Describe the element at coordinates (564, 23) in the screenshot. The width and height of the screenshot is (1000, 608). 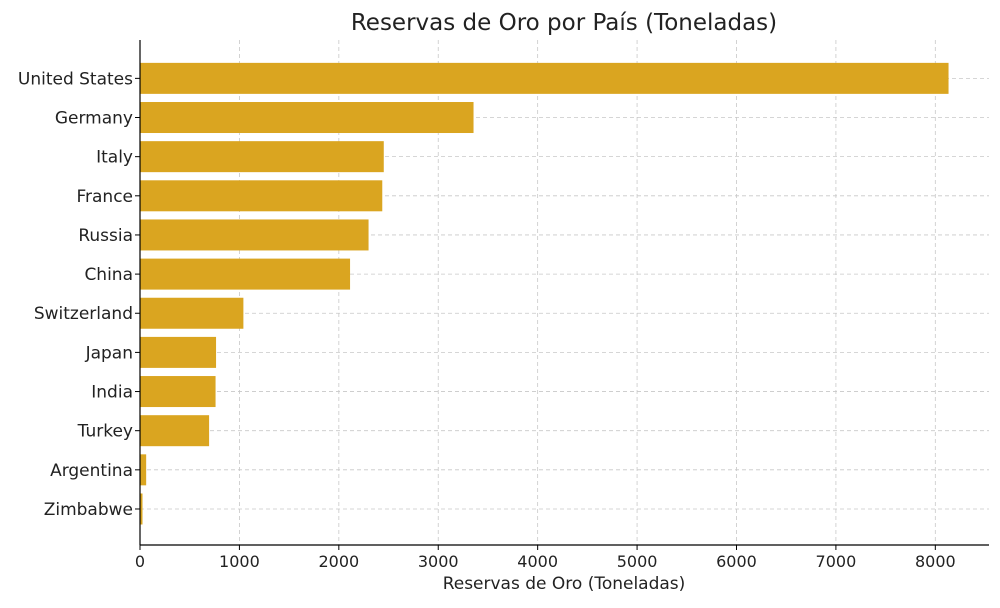
I see `chart-title: Reservas de Oro por País (Toneladas)` at that location.